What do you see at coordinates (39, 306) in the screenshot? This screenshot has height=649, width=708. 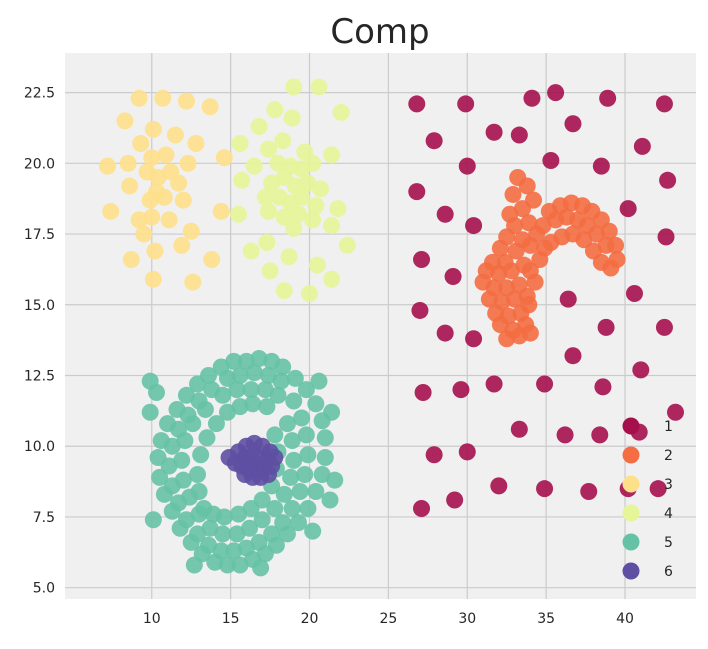 I see `y-tick-label: 15.0` at bounding box center [39, 306].